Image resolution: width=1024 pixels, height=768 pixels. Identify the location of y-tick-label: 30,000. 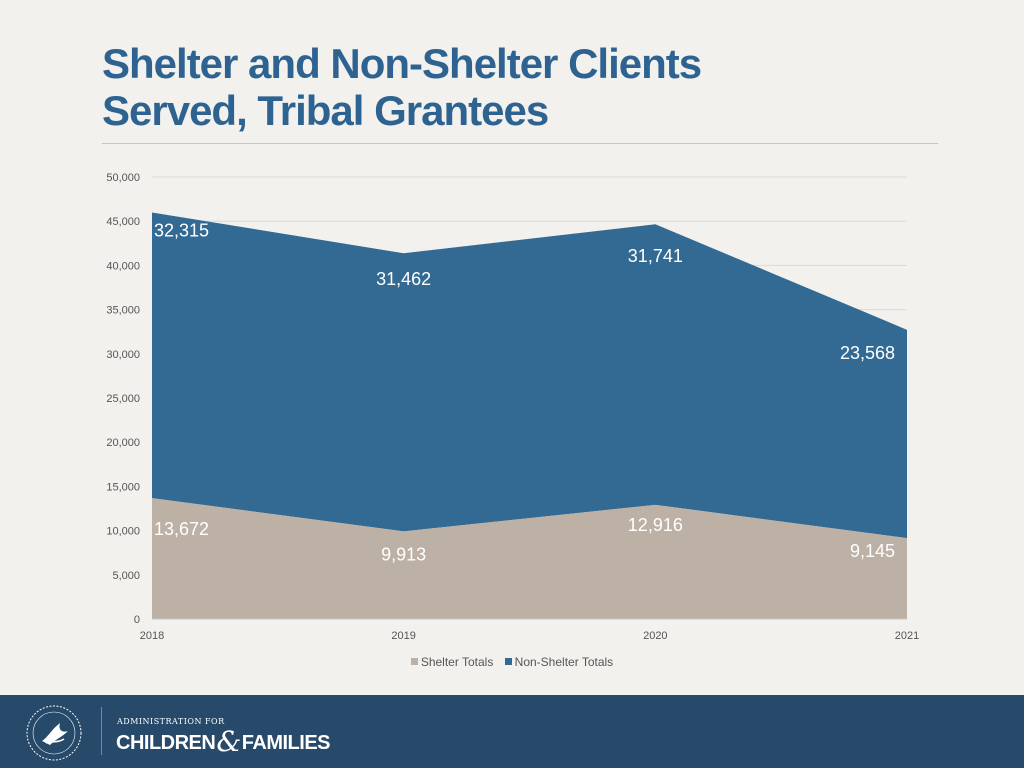
(123, 355).